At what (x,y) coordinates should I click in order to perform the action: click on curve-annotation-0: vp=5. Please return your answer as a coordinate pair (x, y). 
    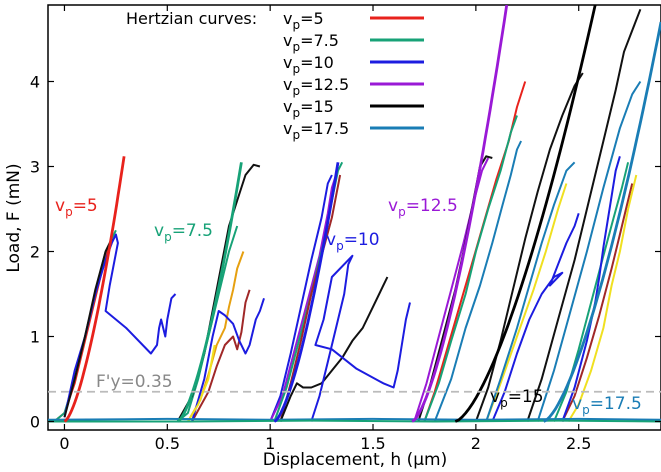
    Looking at the image, I should click on (76, 207).